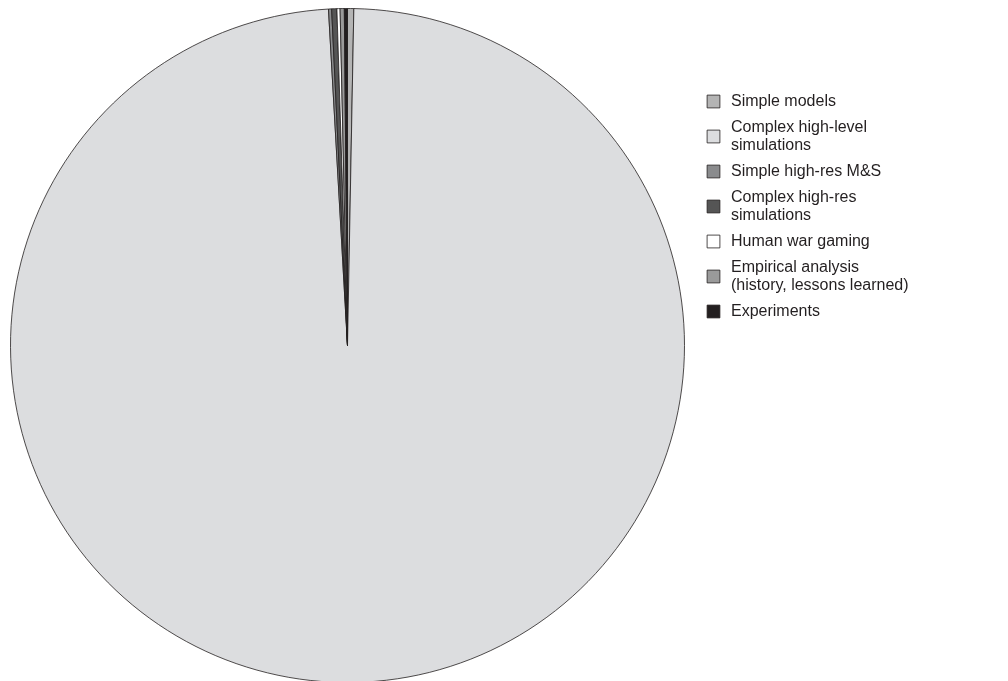  Describe the element at coordinates (783, 101) in the screenshot. I see `legend-label: Simple models` at that location.